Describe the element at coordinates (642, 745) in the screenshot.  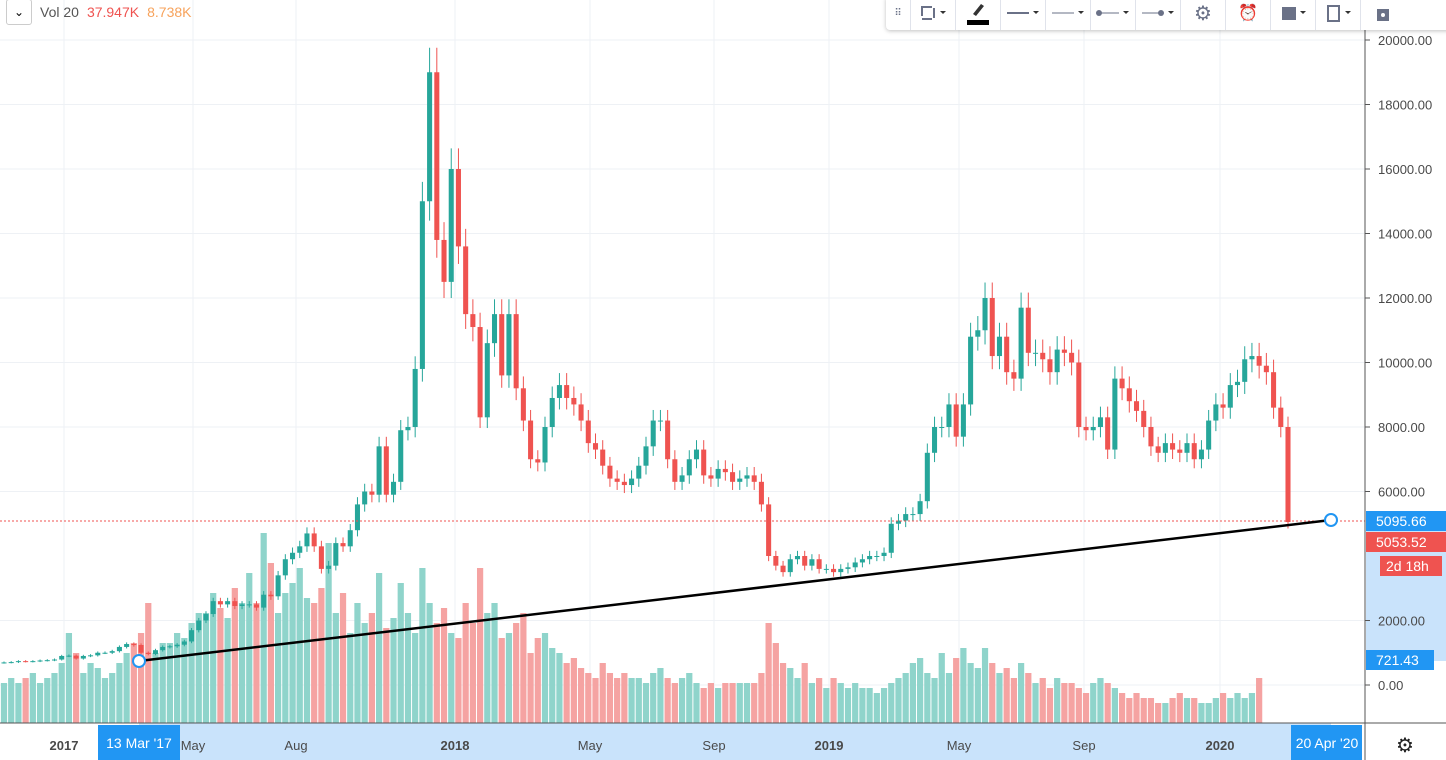
I see `time-axis: 2017 May Aug 2018 May Sep 2019 May Sep 2020` at that location.